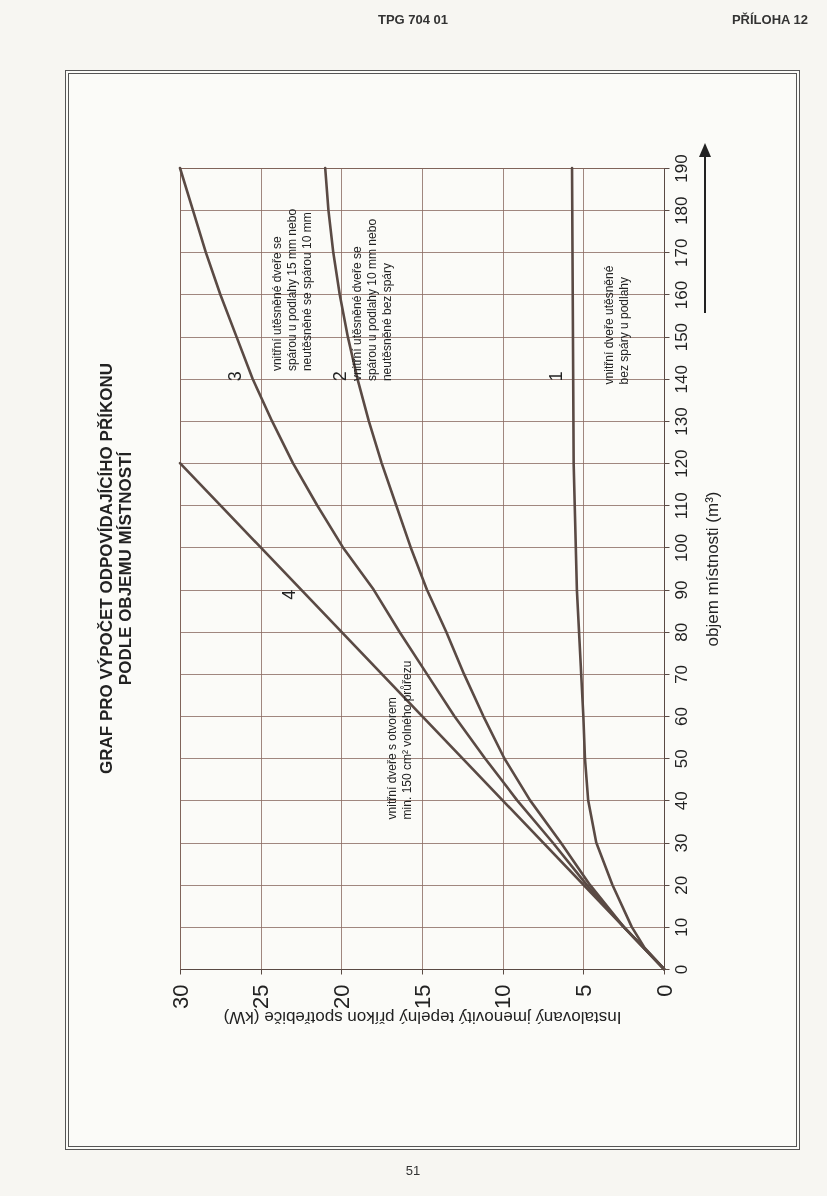 The image size is (827, 1196). What do you see at coordinates (681, 590) in the screenshot?
I see `y-tick-label: 90` at bounding box center [681, 590].